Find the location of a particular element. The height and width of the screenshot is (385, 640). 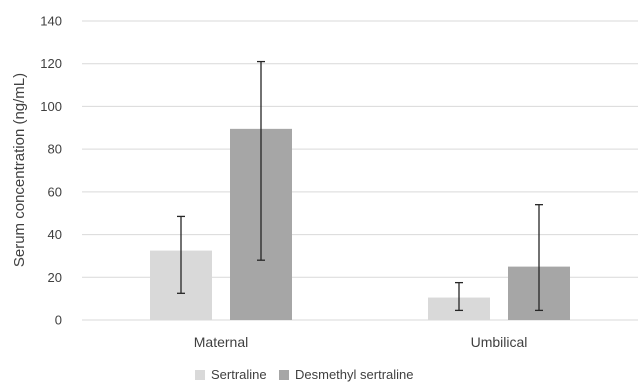

legend-label: Desmethyl sertraline is located at coordinates (354, 374).